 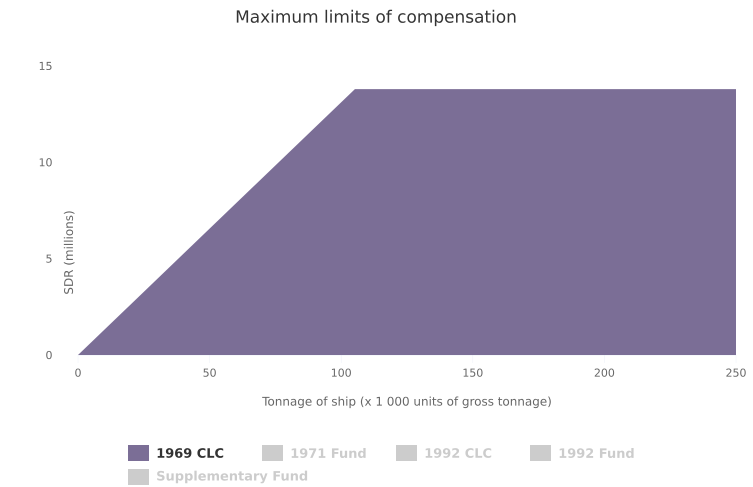 I want to click on y-tick-label: 5, so click(x=49, y=258).